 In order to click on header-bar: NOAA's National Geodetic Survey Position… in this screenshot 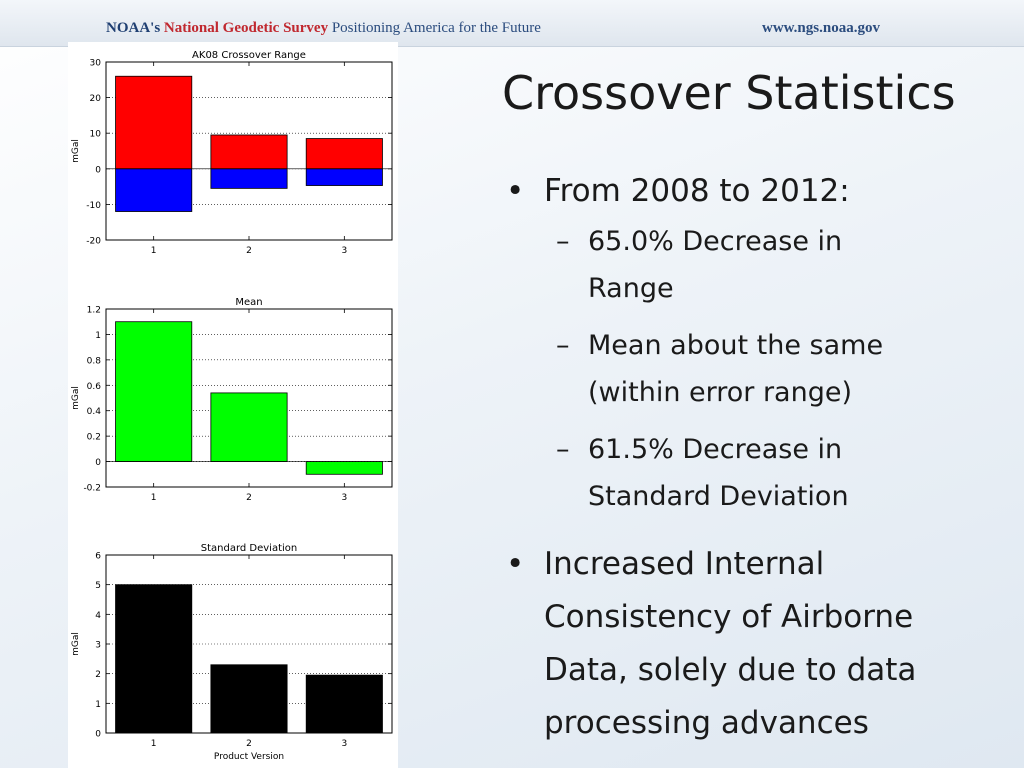, I will do `click(512, 23)`.